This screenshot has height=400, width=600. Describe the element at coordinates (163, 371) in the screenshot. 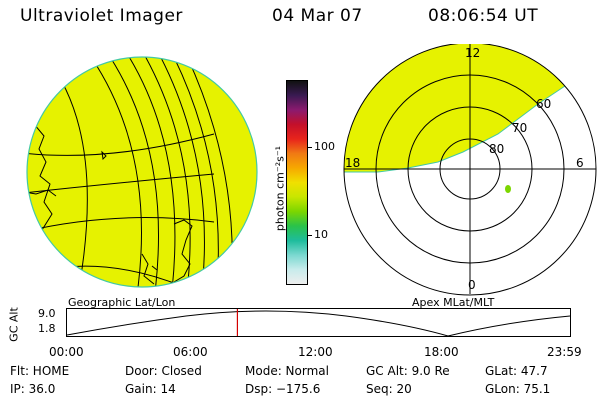

I see `door-status: Door: Closed` at that location.